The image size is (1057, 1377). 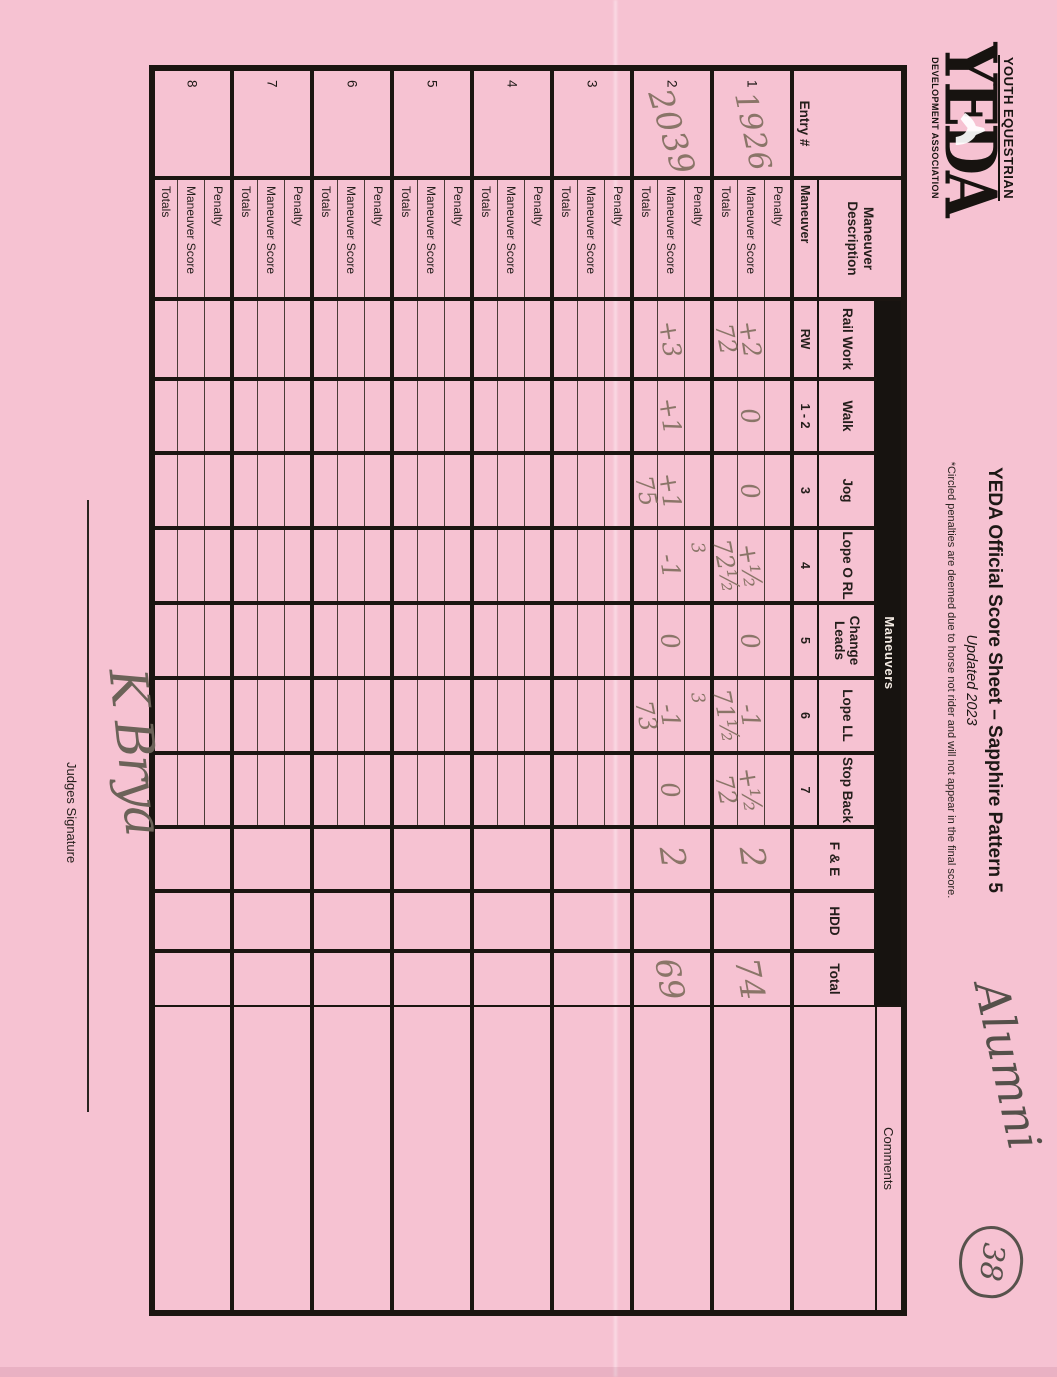 I want to click on score-cell-lope_ll-totals: 73, so click(x=645, y=715).